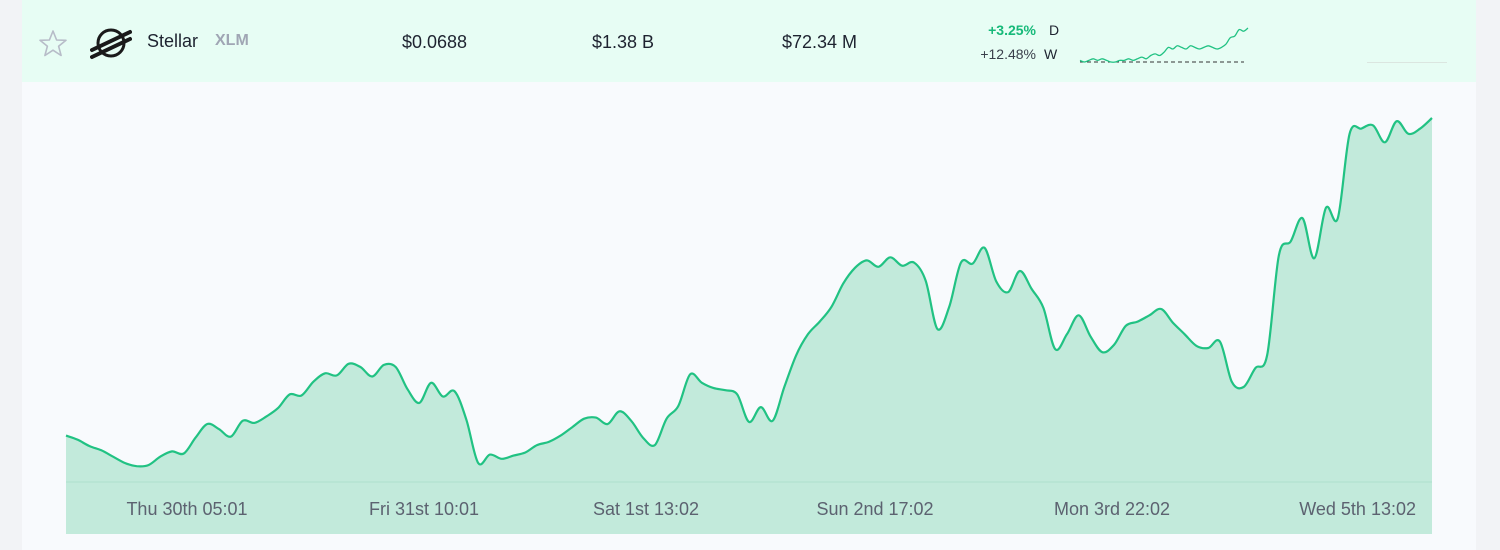 Image resolution: width=1500 pixels, height=550 pixels. Describe the element at coordinates (232, 40) in the screenshot. I see `coin-symbol: XLM` at that location.